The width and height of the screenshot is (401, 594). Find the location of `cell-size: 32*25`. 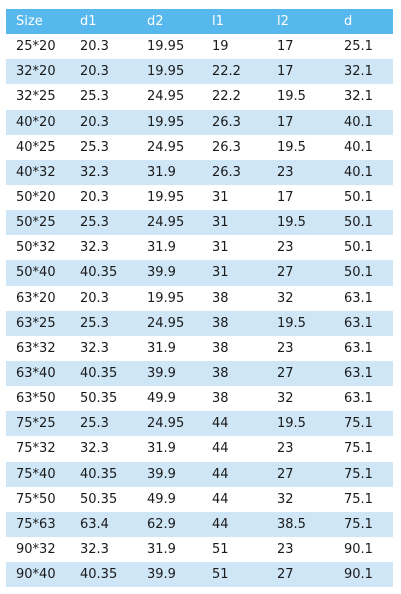

cell-size: 32*25 is located at coordinates (38, 97).